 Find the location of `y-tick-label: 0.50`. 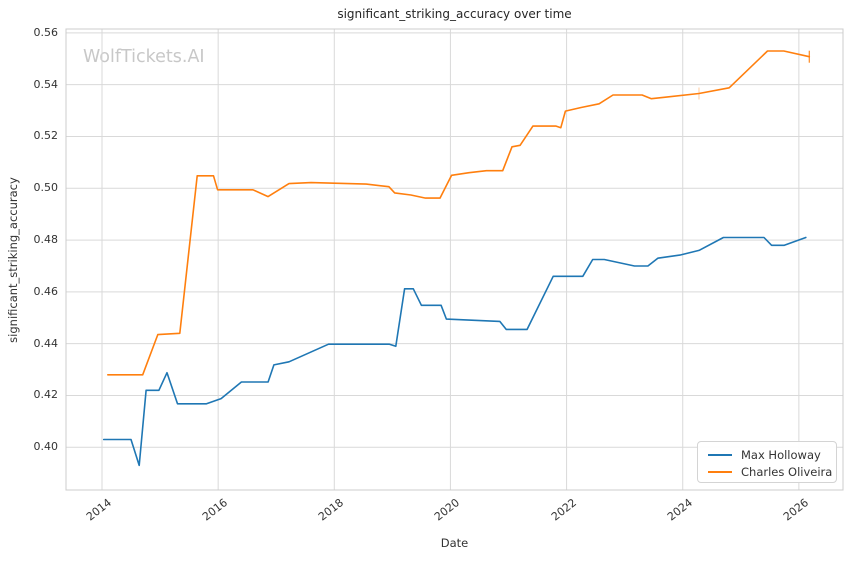

y-tick-label: 0.50 is located at coordinates (46, 188).